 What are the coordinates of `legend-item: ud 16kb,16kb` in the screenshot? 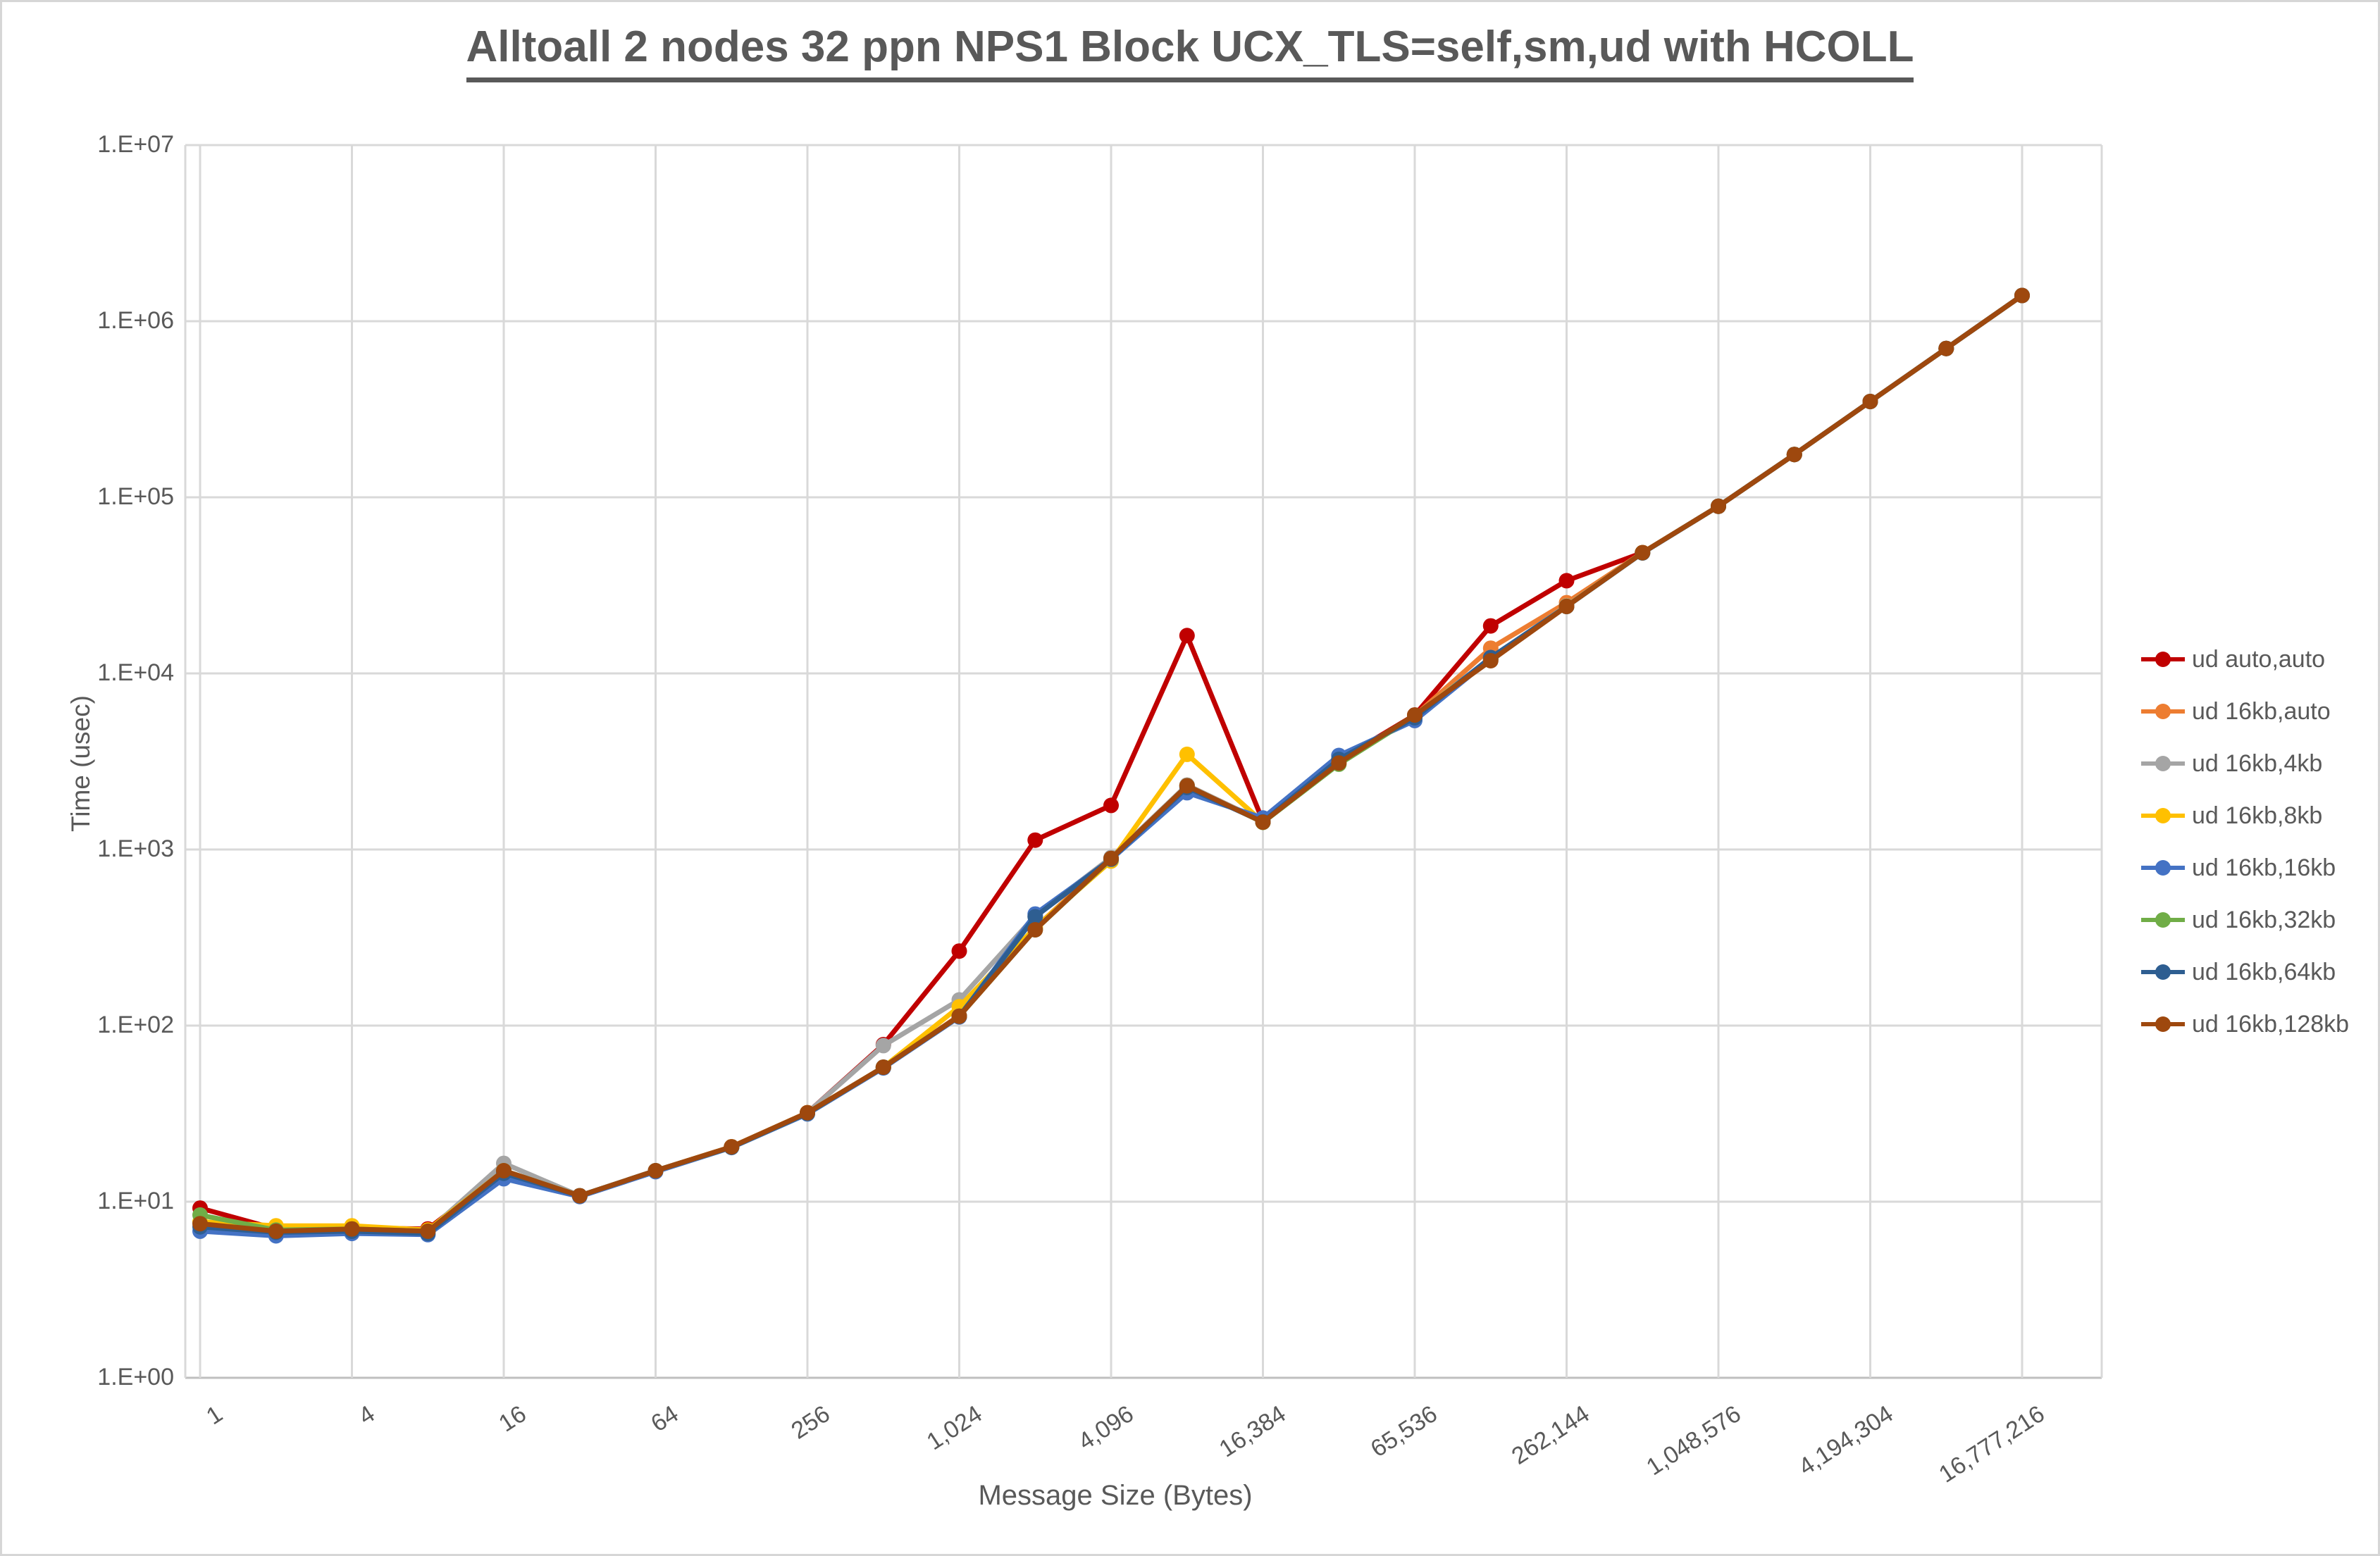 It's located at (2245, 868).